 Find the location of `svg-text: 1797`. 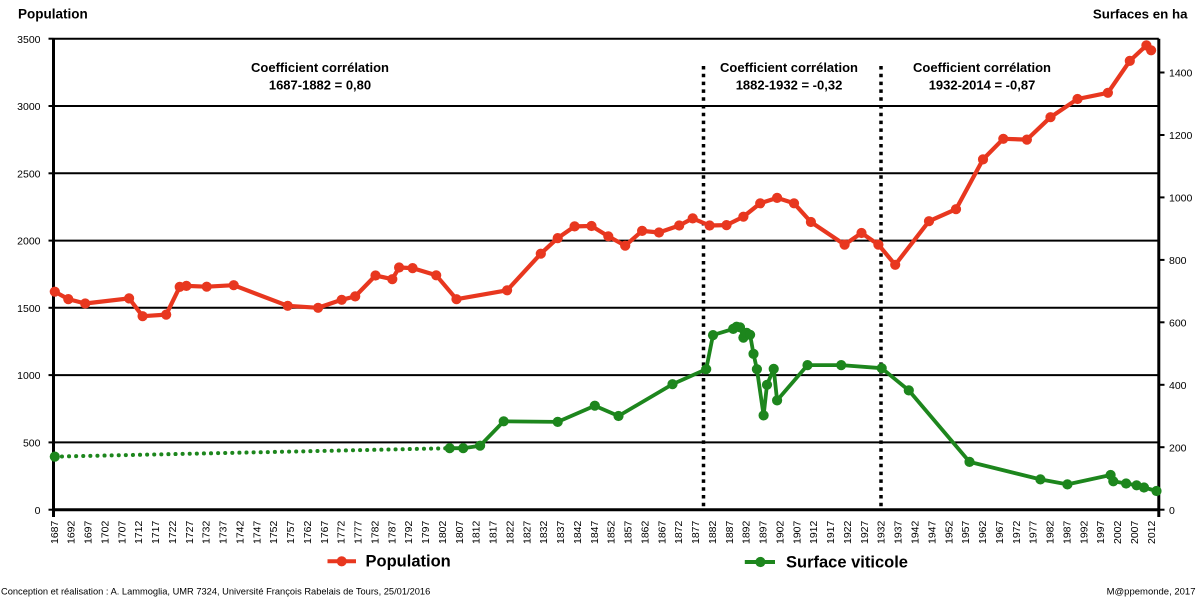

svg-text: 1797 is located at coordinates (426, 532).